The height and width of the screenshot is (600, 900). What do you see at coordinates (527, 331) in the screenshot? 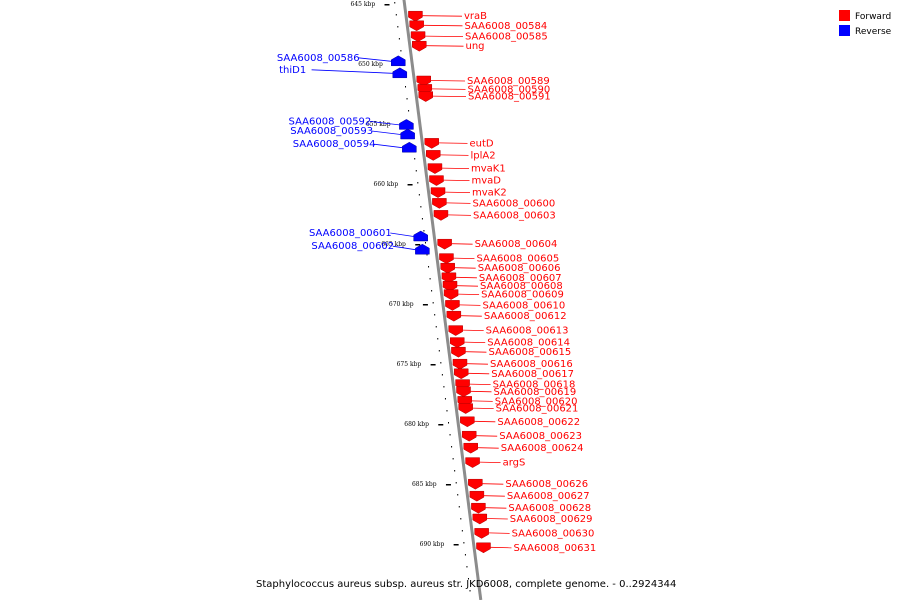
I see `gene-label: SAA6008_00613` at bounding box center [527, 331].